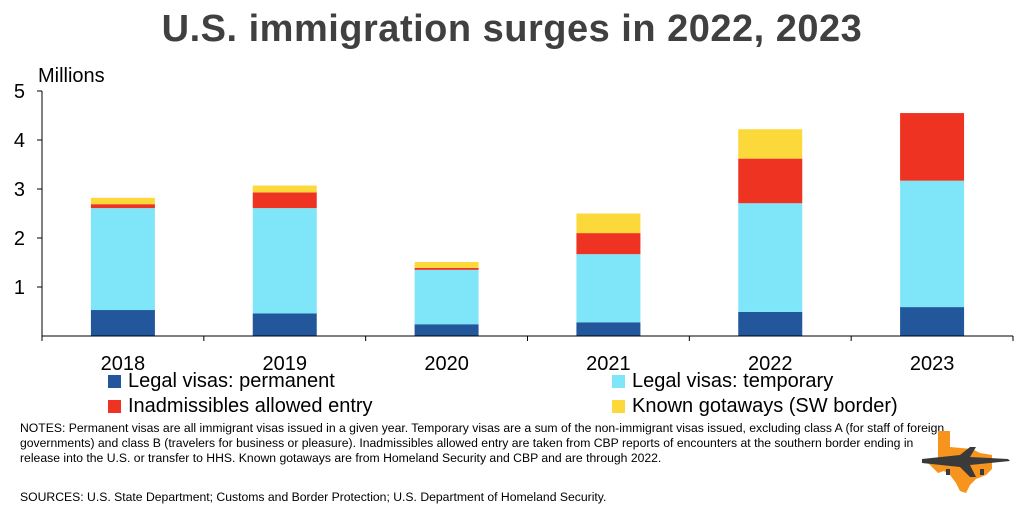  I want to click on bar-segment-2021-s0, so click(608, 329).